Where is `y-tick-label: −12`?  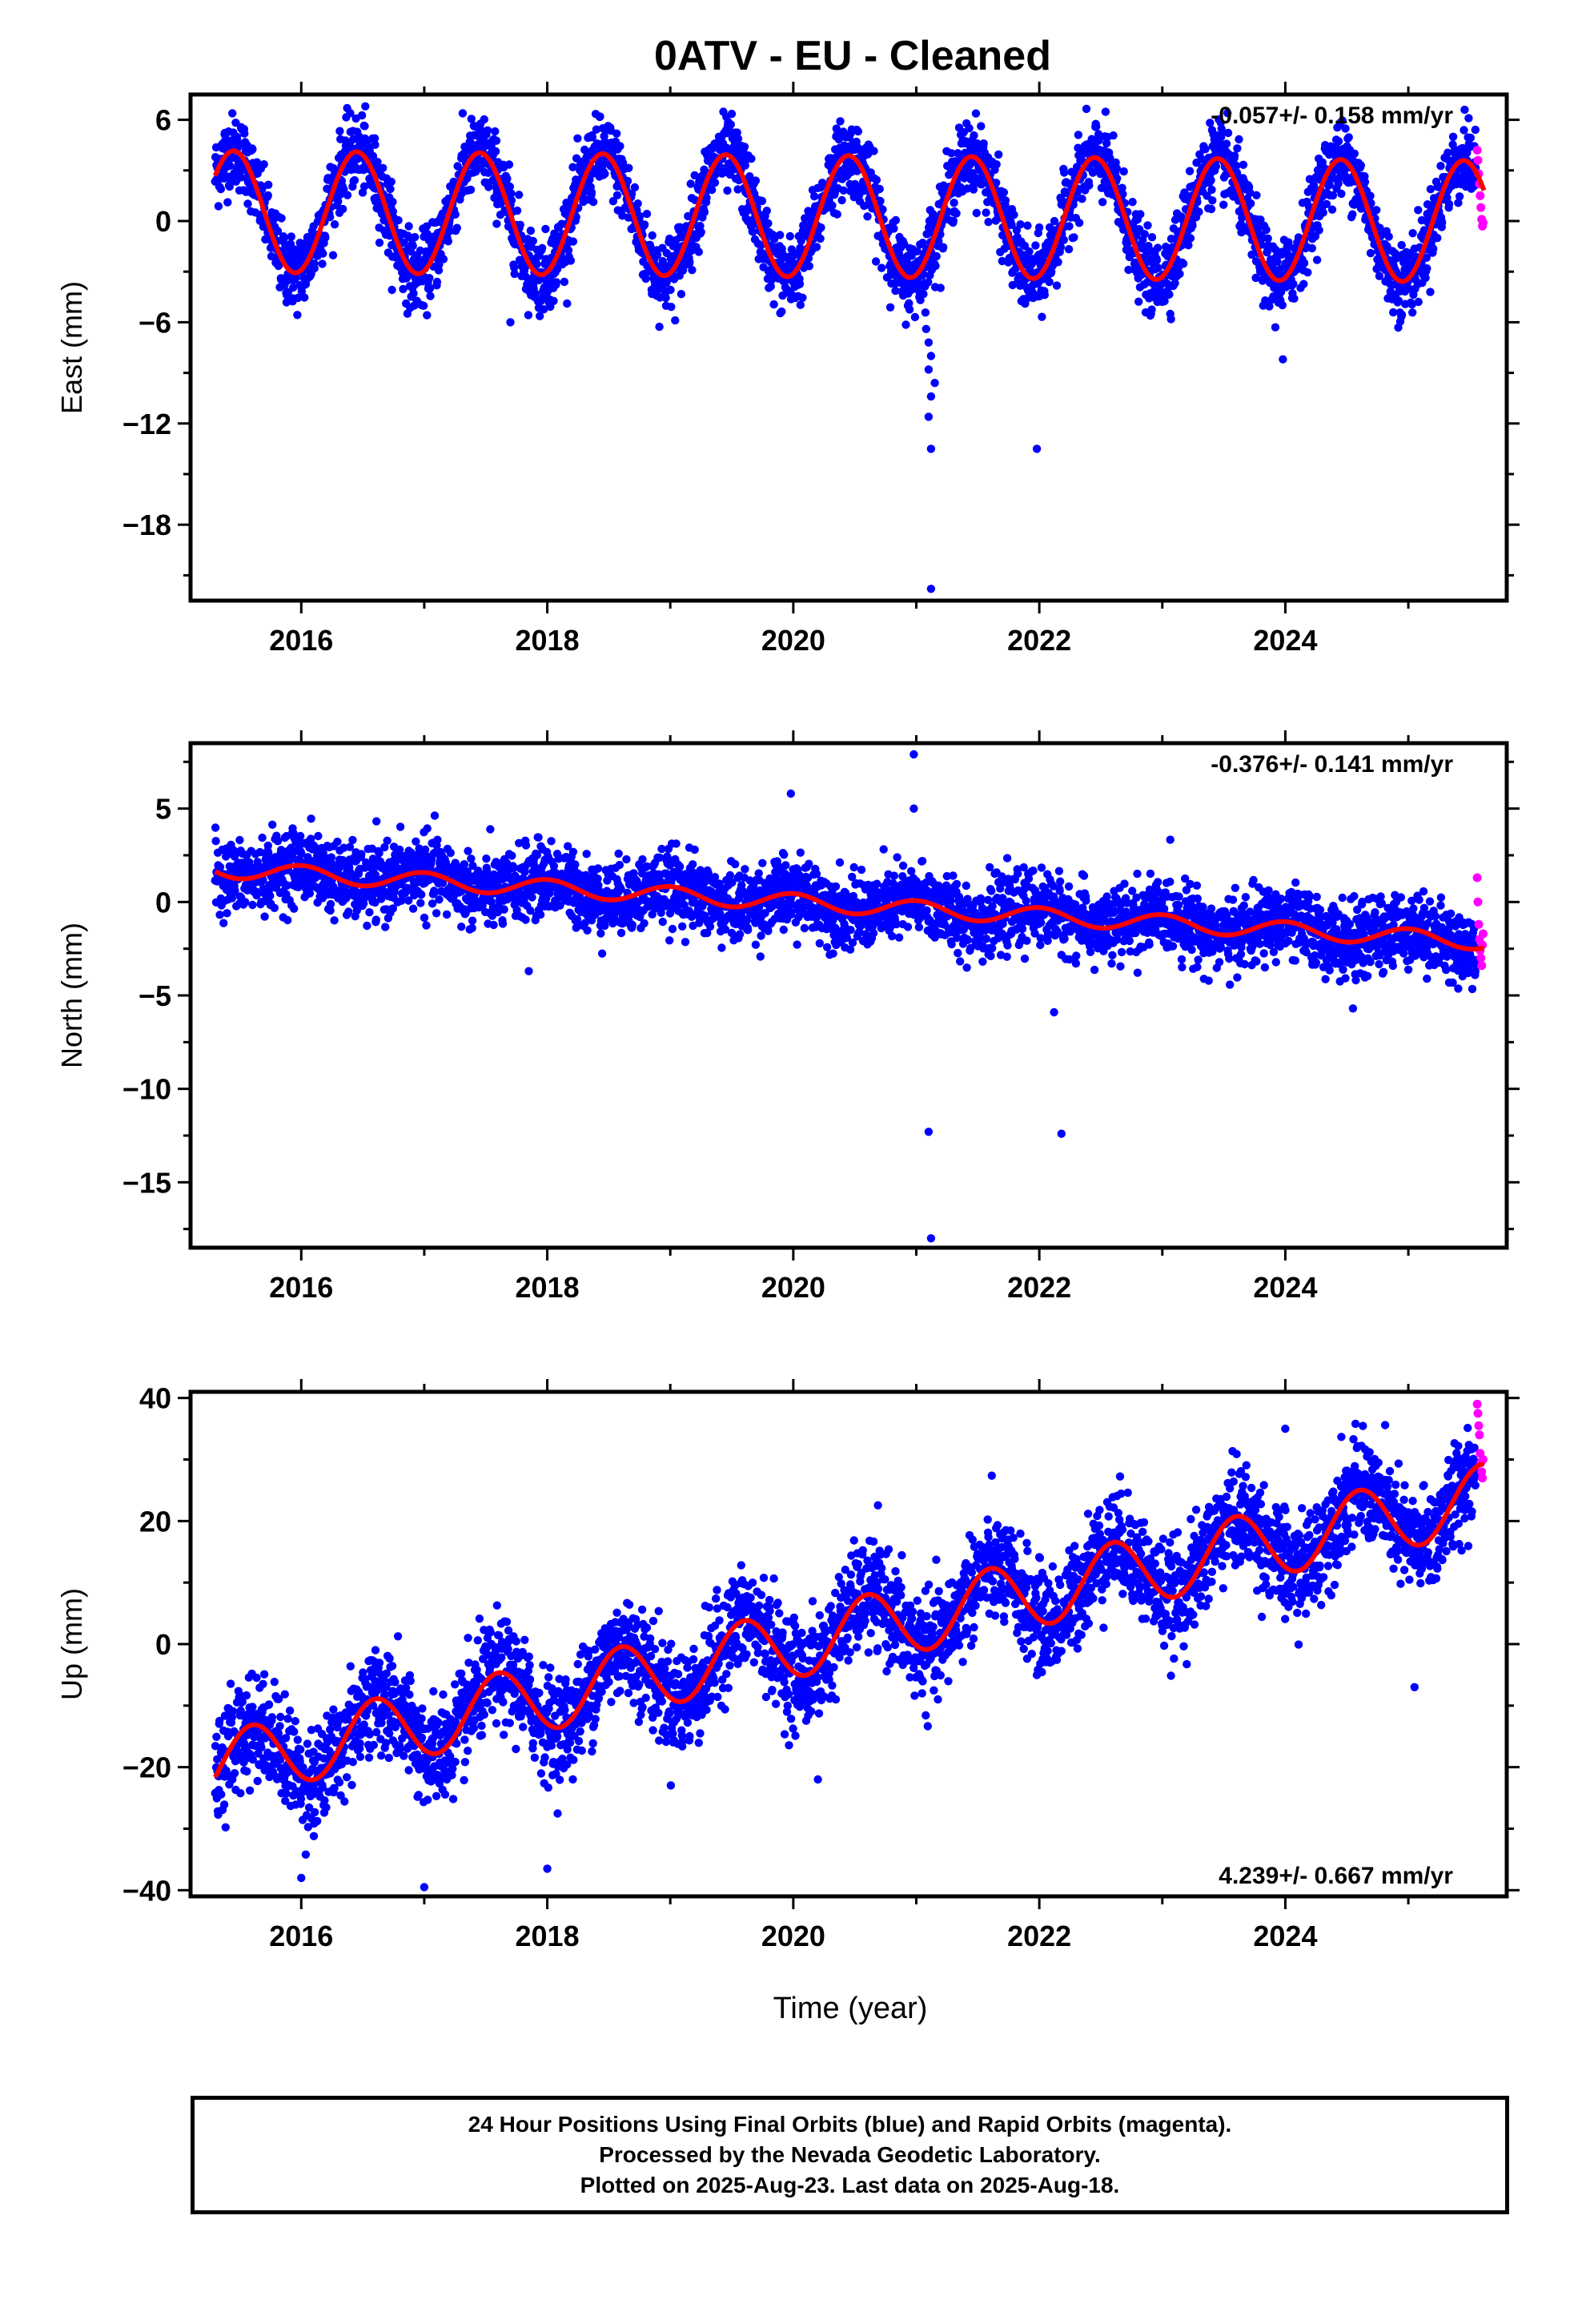 y-tick-label: −12 is located at coordinates (146, 424).